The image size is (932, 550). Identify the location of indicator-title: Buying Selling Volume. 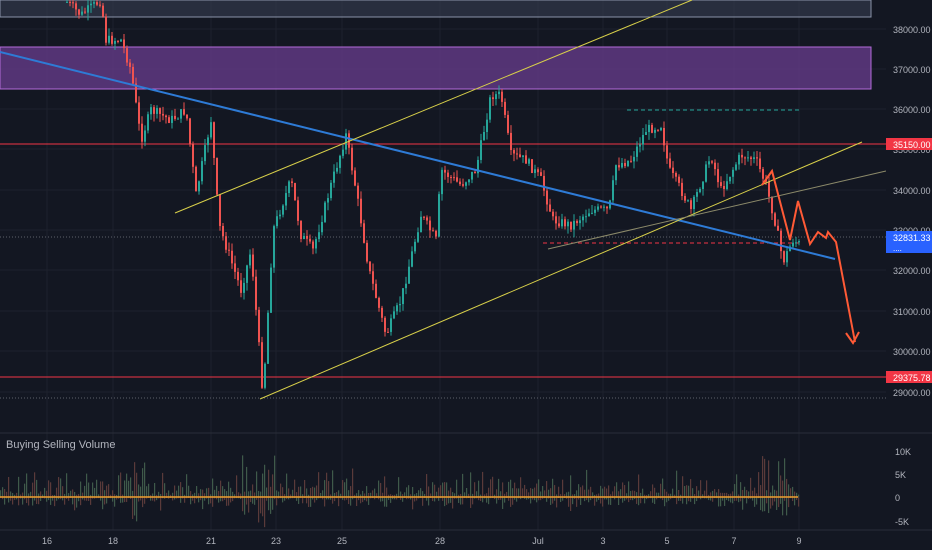
(61, 445).